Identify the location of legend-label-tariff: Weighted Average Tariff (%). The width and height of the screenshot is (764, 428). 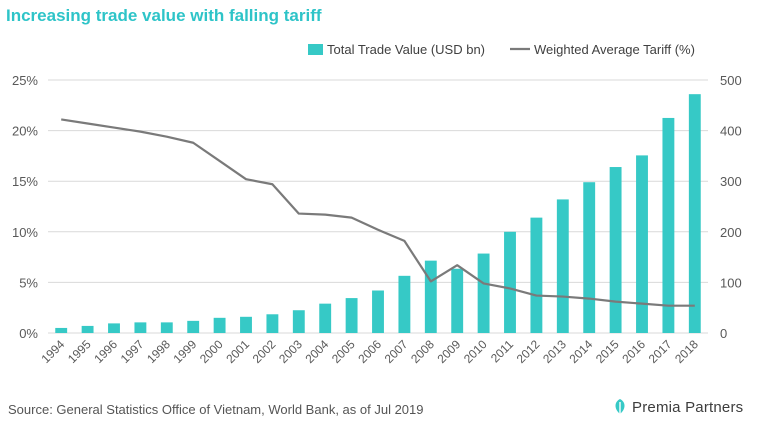
(614, 49).